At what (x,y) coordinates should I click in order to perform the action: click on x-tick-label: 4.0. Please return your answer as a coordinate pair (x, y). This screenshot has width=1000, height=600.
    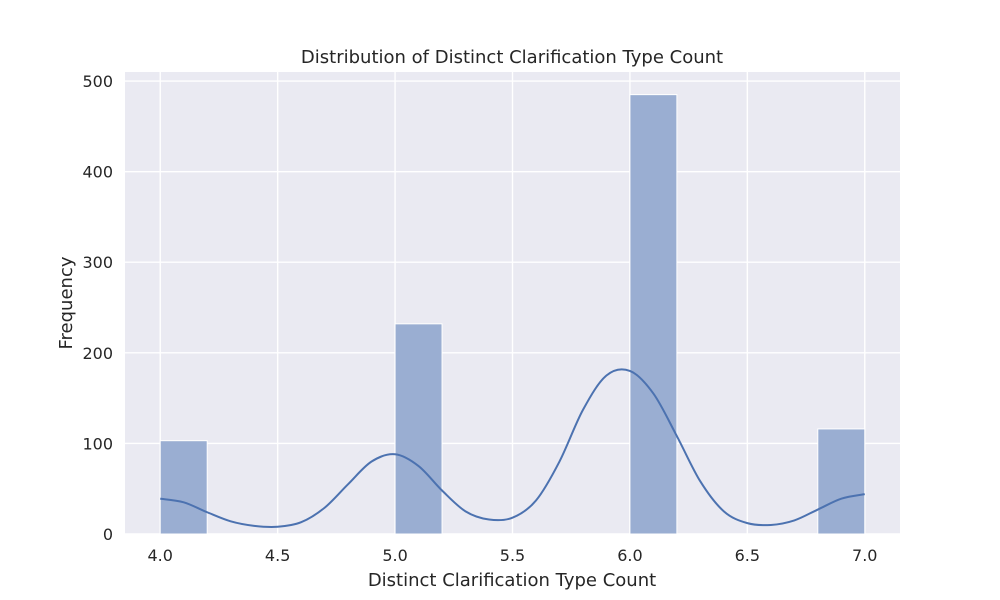
    Looking at the image, I should click on (160, 555).